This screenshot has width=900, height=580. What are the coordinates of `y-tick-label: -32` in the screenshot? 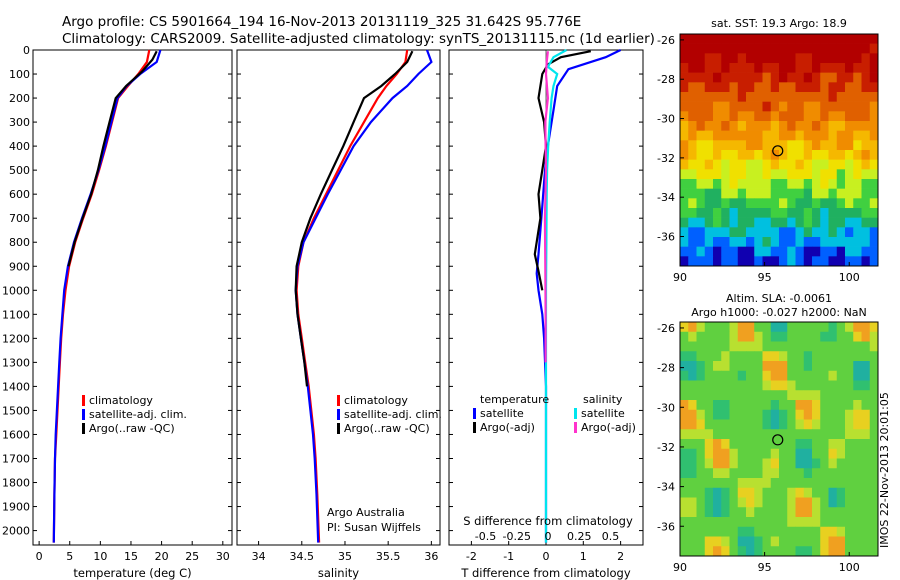 It's located at (666, 158).